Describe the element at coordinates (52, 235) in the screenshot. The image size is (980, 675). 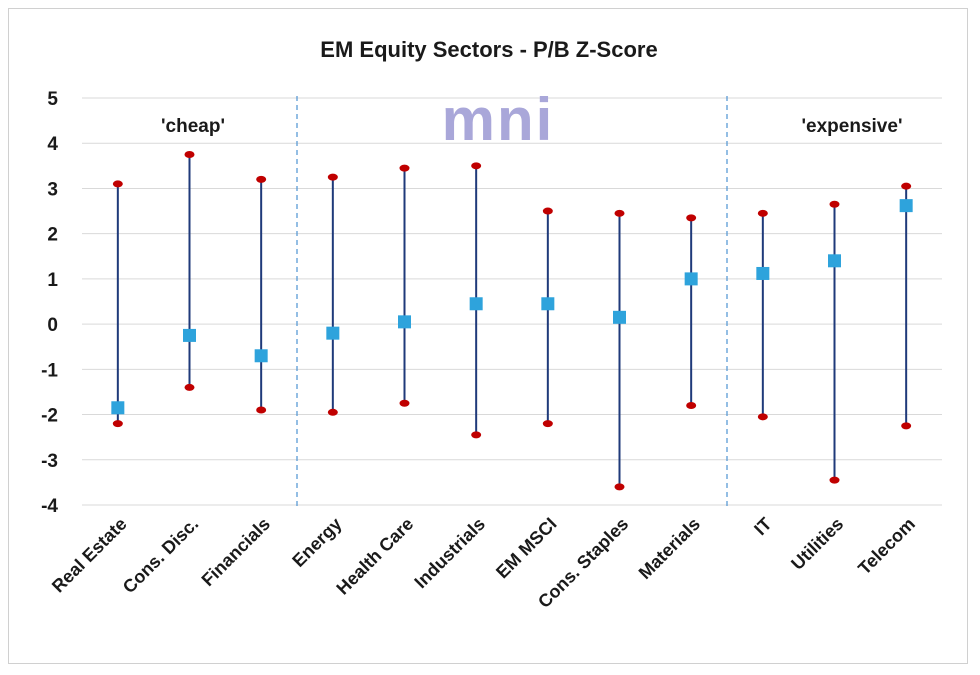
I see `y-tick-label: 2` at that location.